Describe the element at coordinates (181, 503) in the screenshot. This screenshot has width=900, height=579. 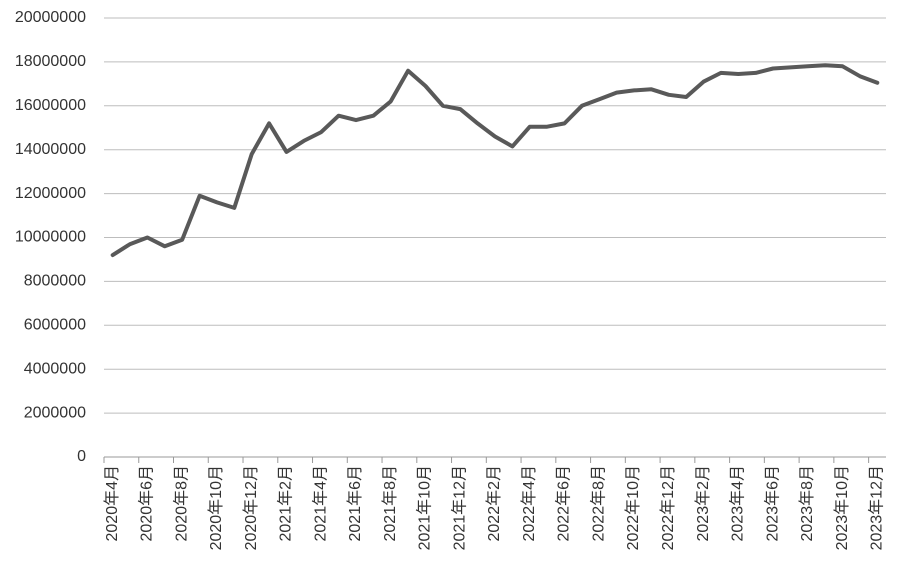
I see `x-tick-label: 2020年8月` at that location.